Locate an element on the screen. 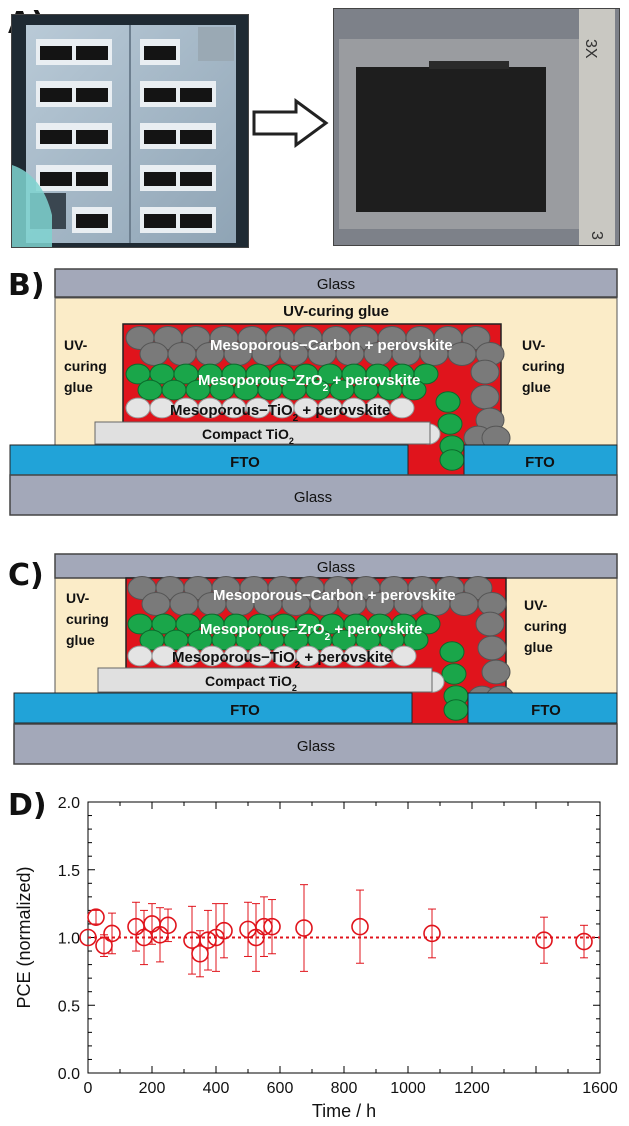 The height and width of the screenshot is (1126, 629). uv-right-label-3: glue is located at coordinates (538, 647).